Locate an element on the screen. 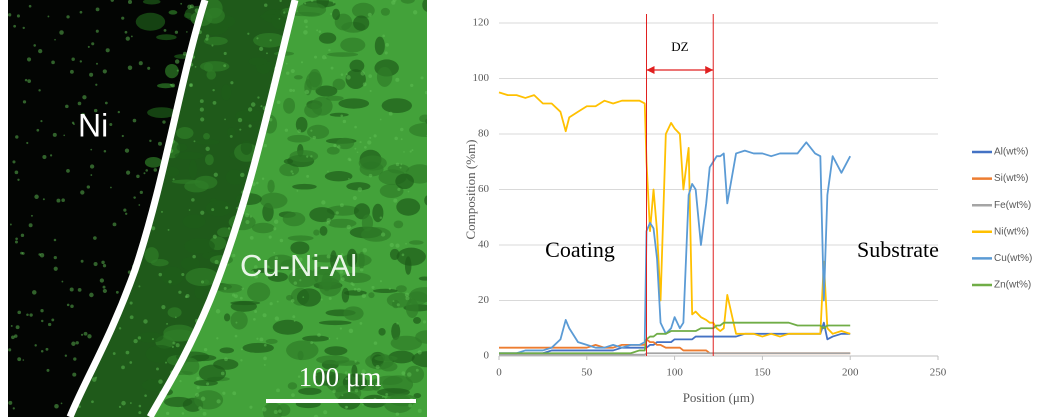 This screenshot has height=417, width=1056. annotation: Substrate is located at coordinates (898, 249).